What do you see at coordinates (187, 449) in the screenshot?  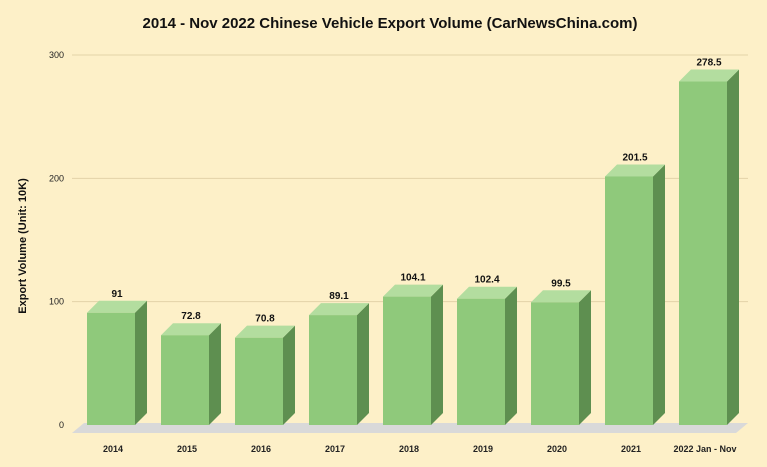 I see `x-tick-label: 2015` at bounding box center [187, 449].